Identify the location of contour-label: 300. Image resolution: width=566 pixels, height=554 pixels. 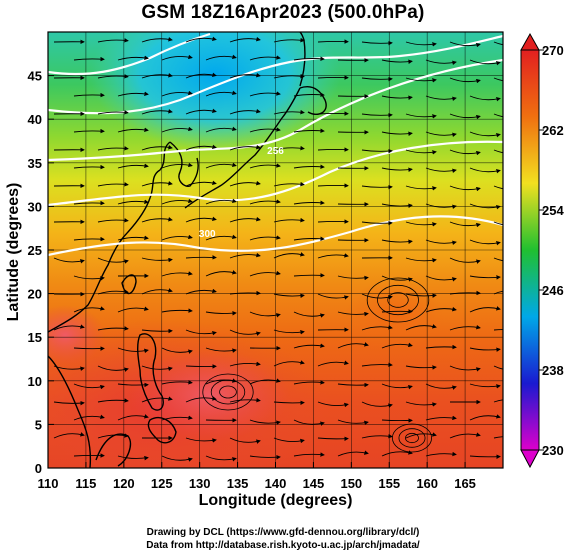
(207, 234).